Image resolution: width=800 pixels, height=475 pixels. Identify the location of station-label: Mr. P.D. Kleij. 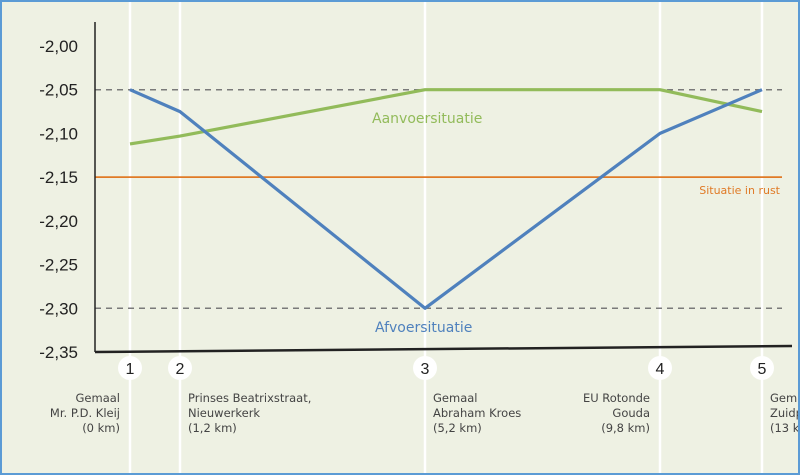
(85, 413).